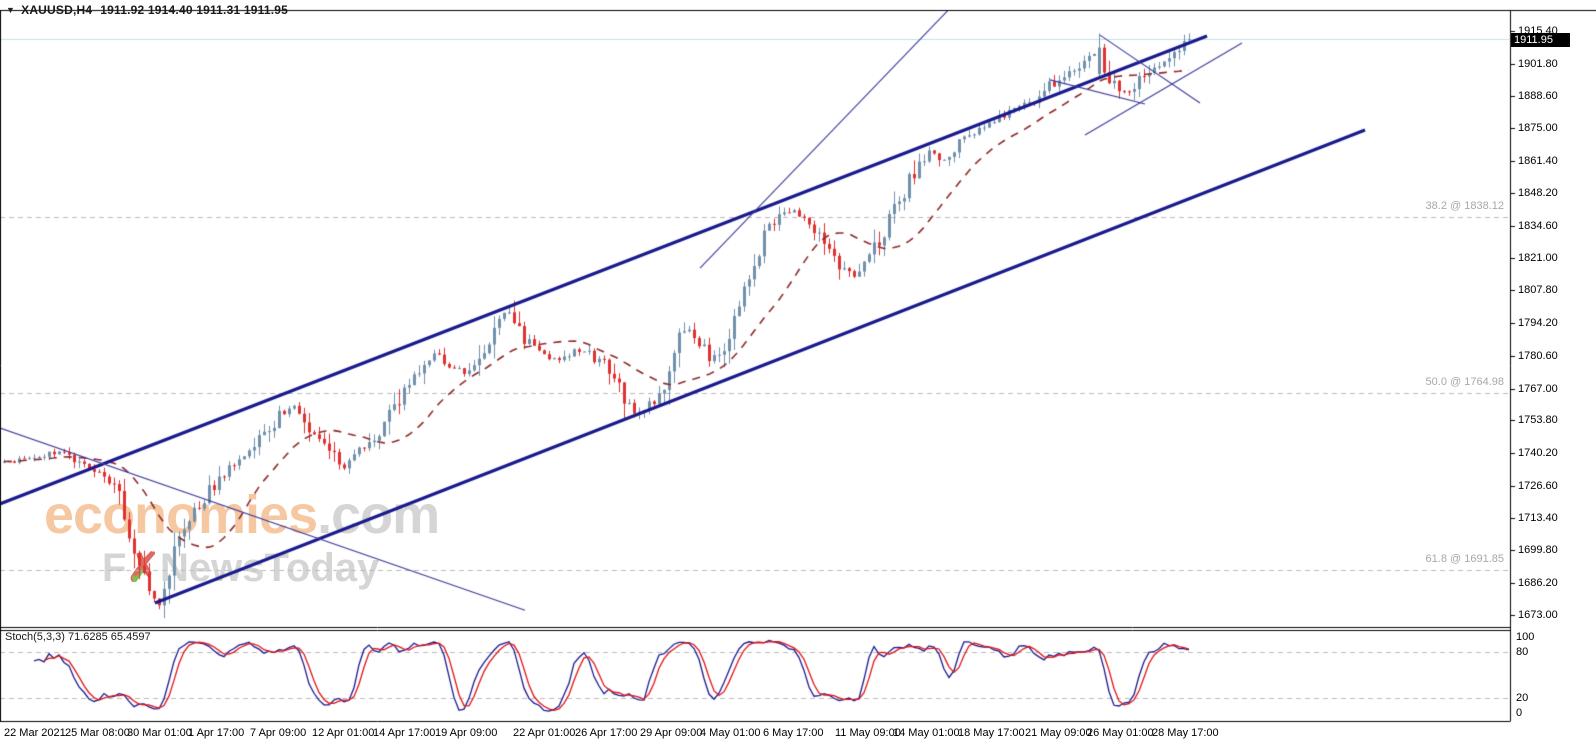  I want to click on price-tick-label: 1699.80, so click(1538, 550).